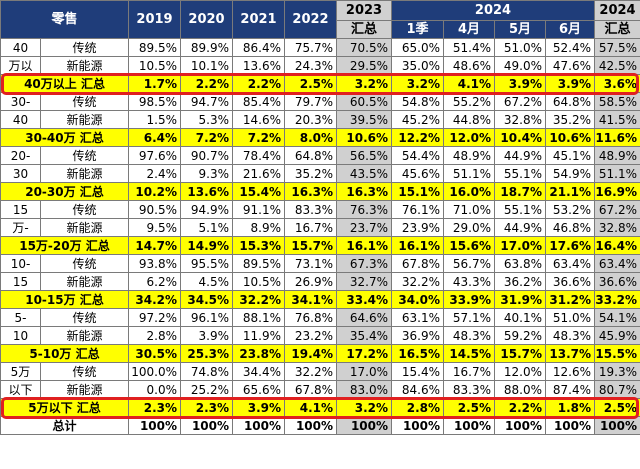 This screenshot has height=469, width=640. Describe the element at coordinates (418, 65) in the screenshot. I see `value-cell: 35.0%` at that location.